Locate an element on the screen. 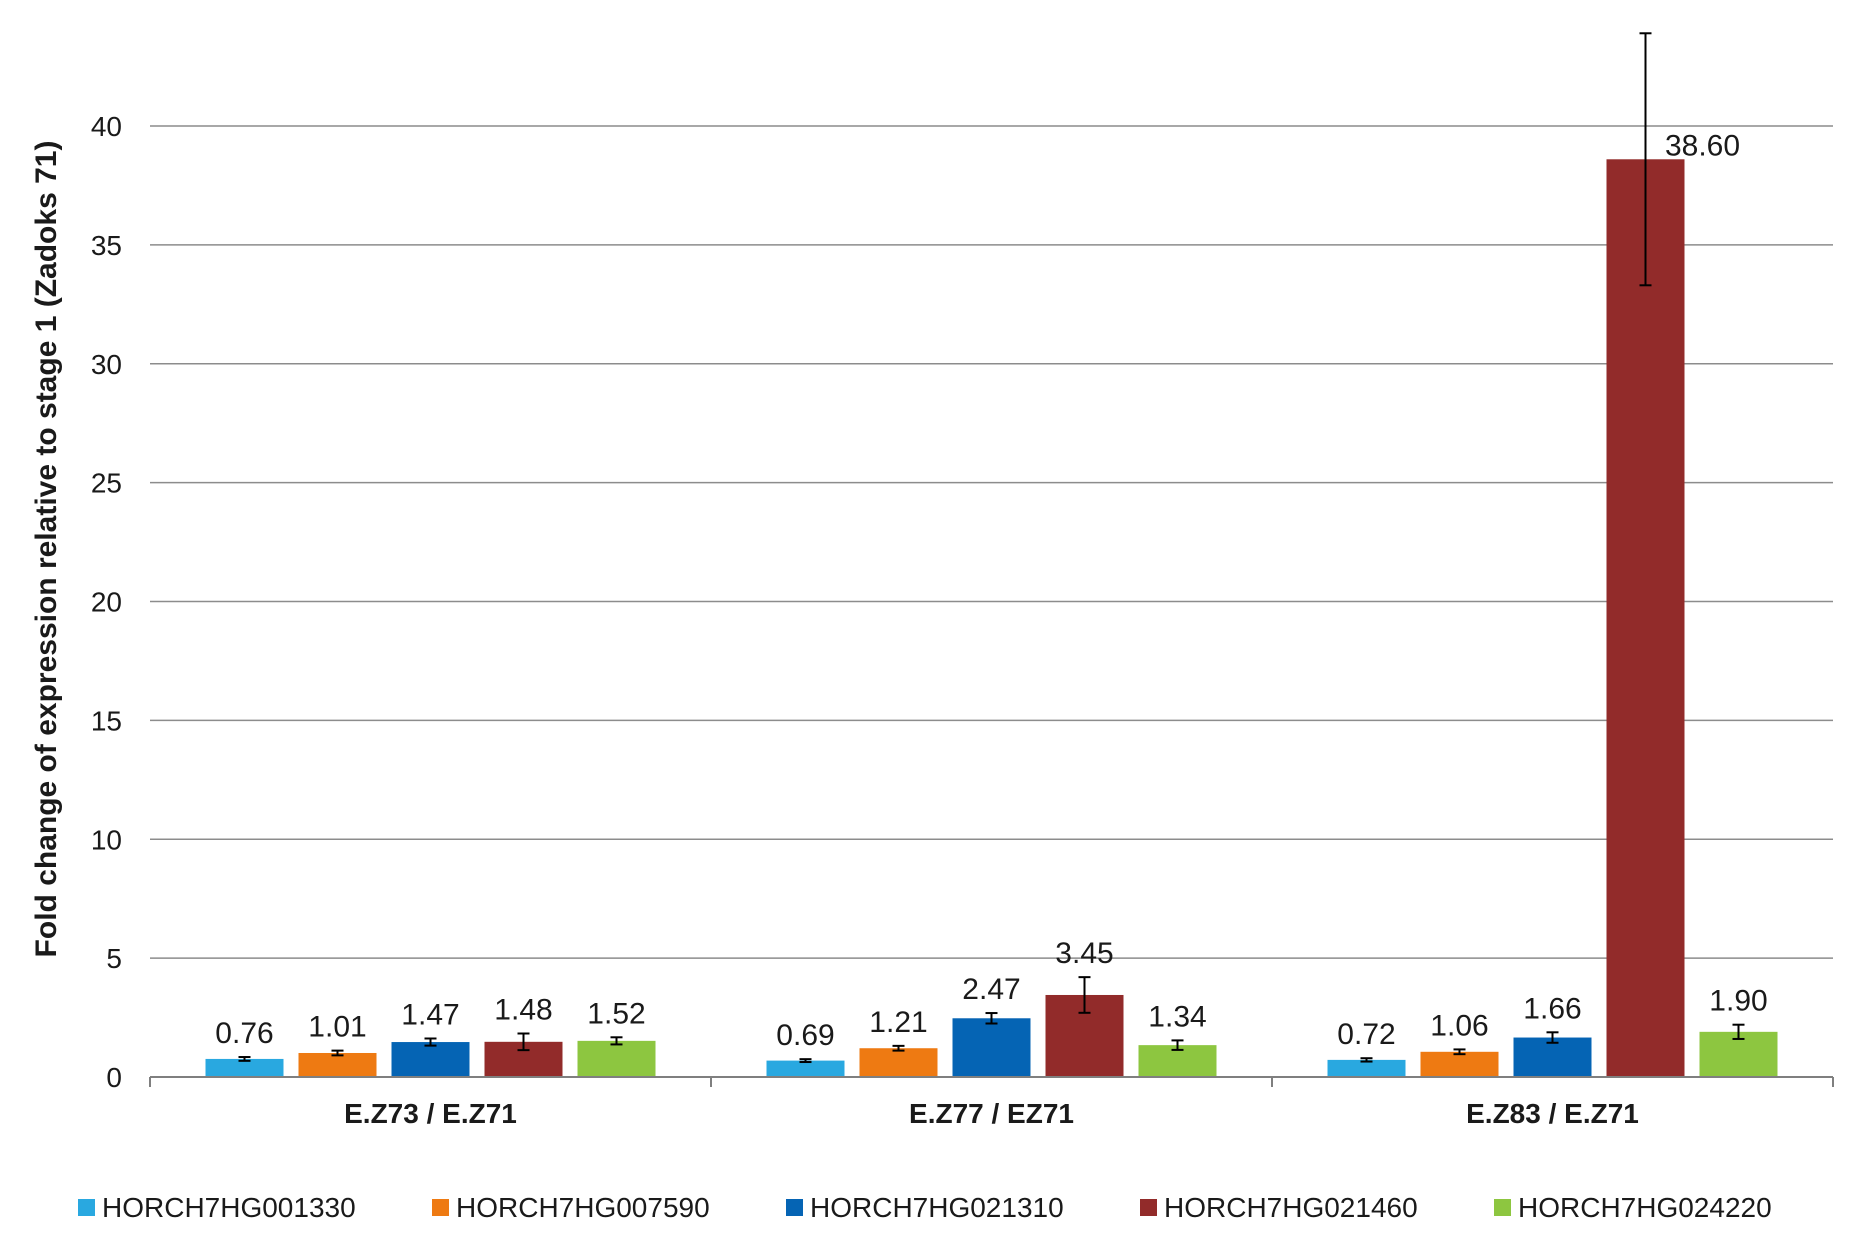 The height and width of the screenshot is (1260, 1864). data-label: 1.90 is located at coordinates (1738, 1001).